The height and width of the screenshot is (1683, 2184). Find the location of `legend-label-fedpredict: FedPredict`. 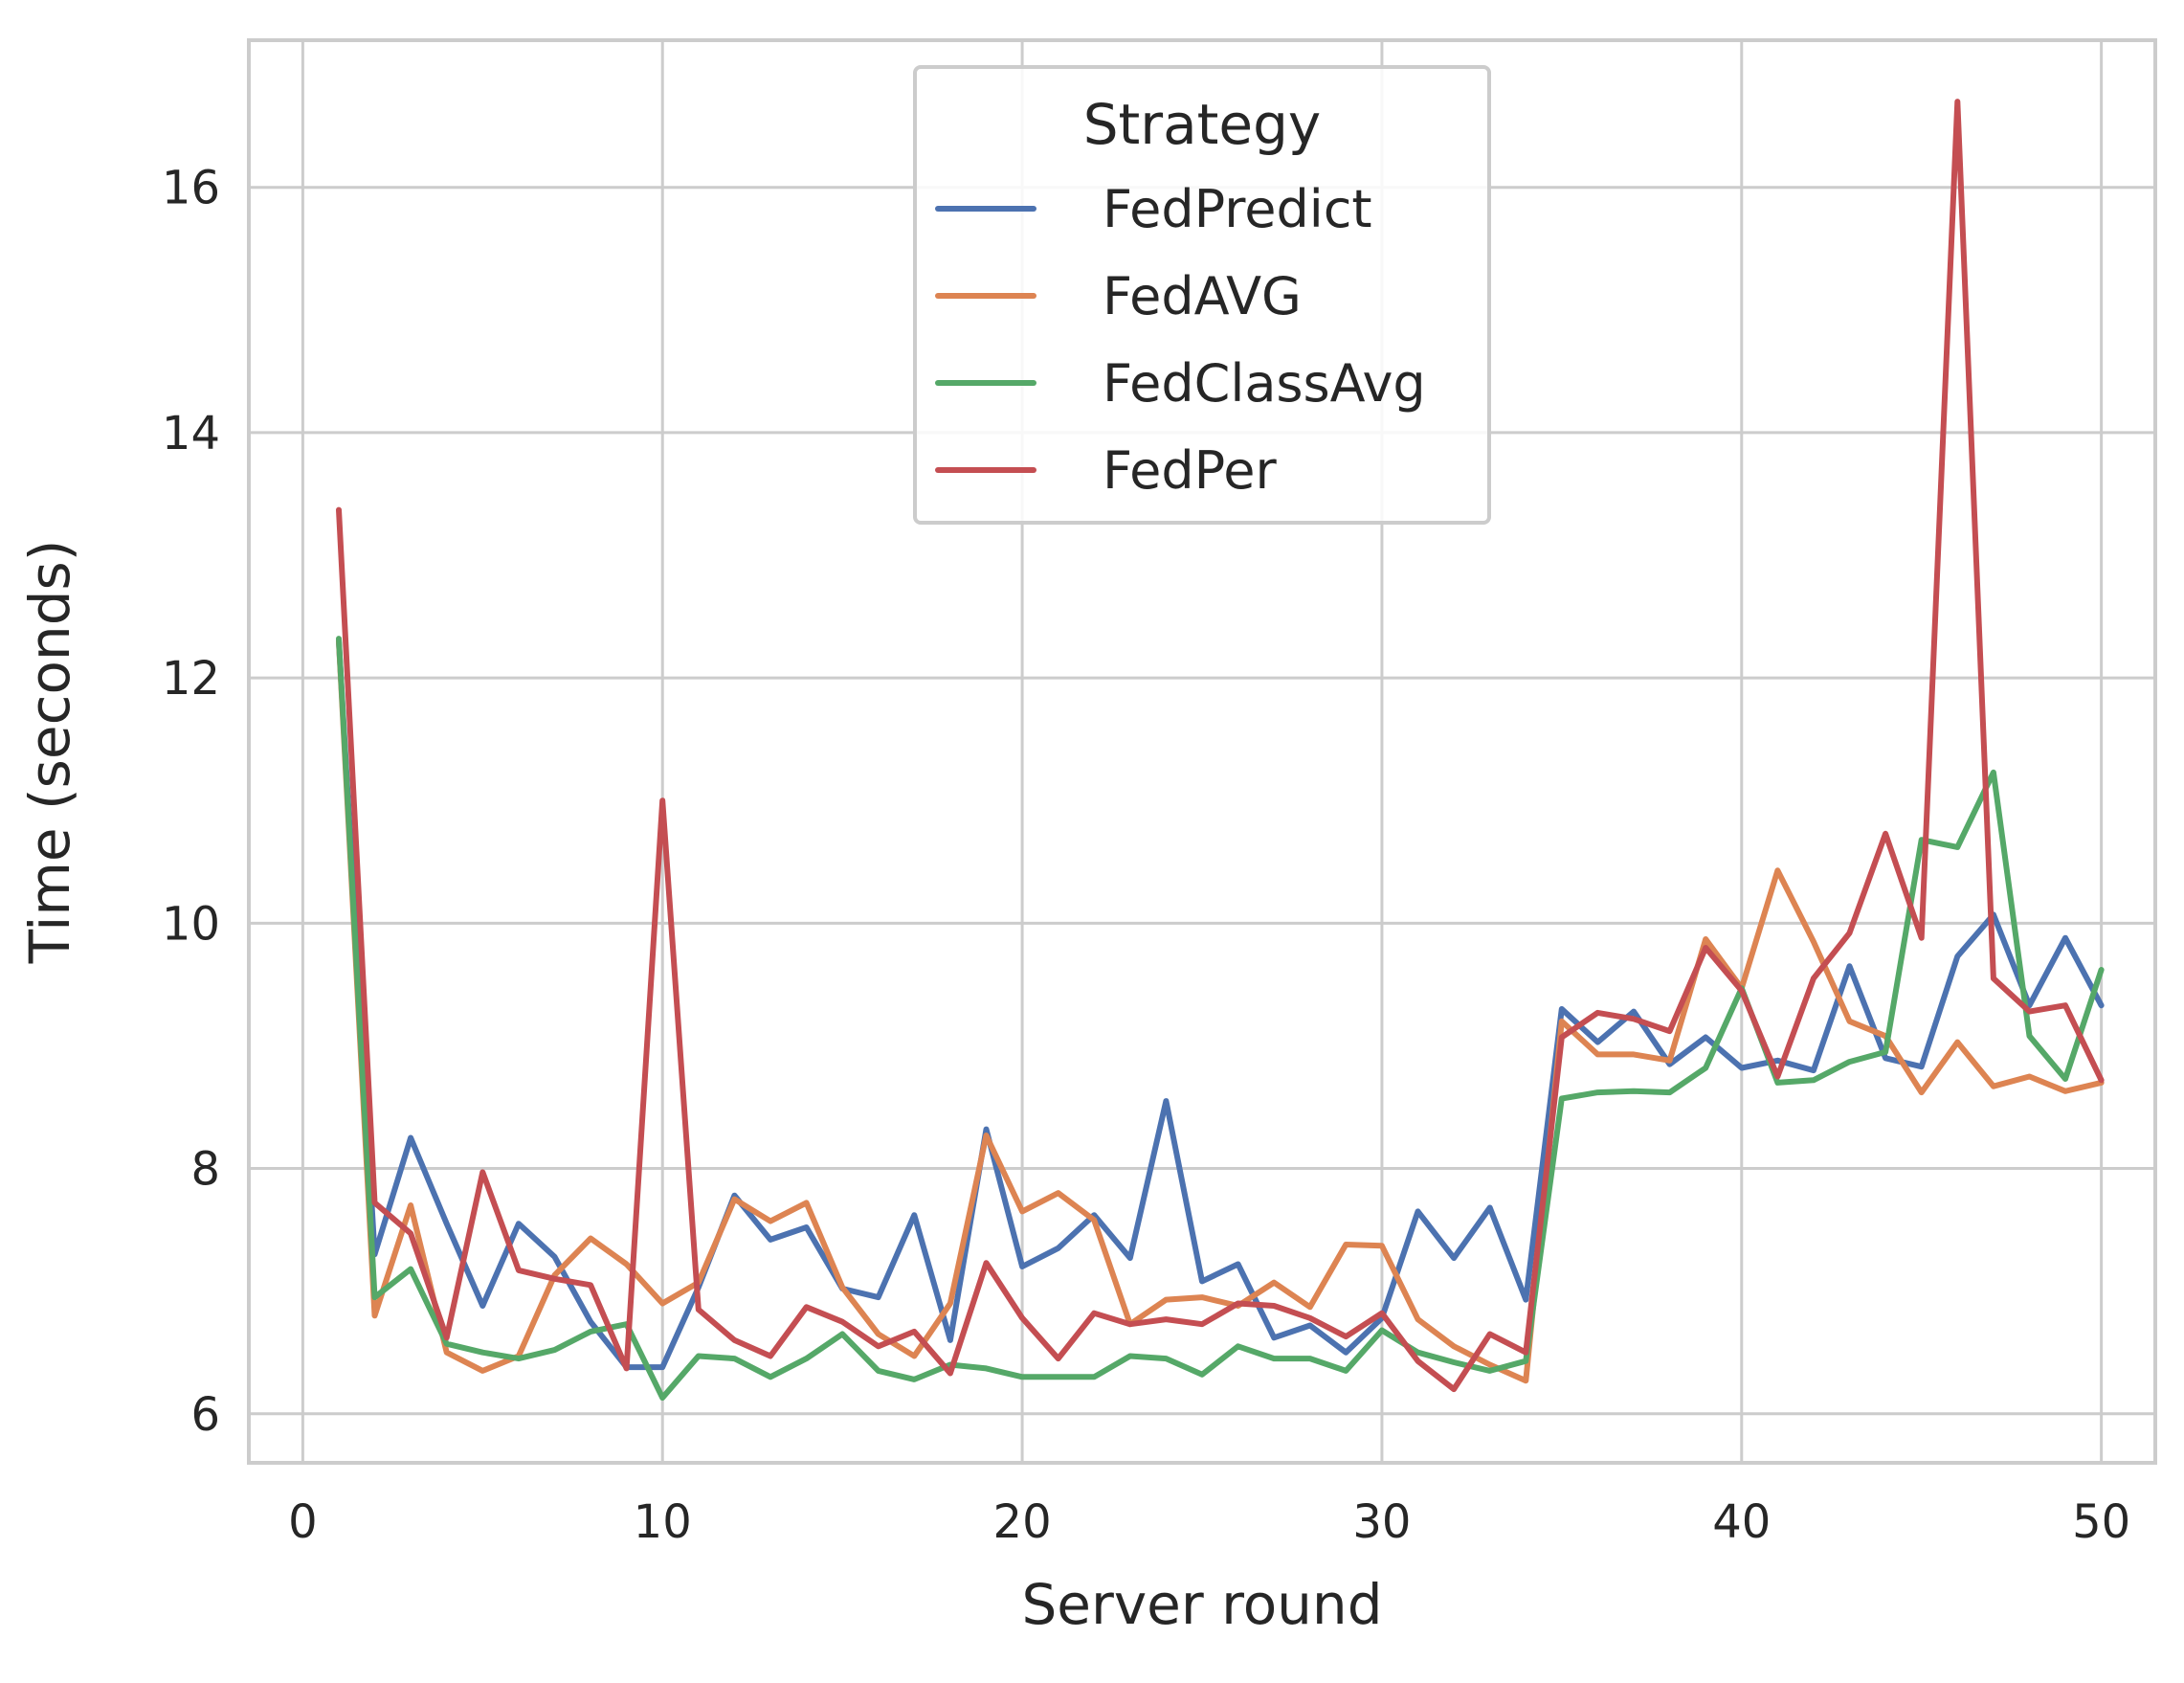

legend-label-fedpredict: FedPredict is located at coordinates (1237, 209).